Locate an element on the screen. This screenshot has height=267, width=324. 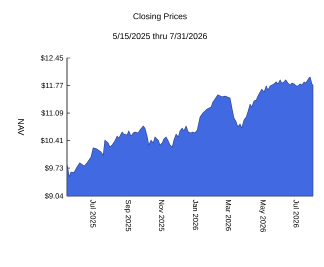
y-axis-title: NAV is located at coordinates (21, 127).